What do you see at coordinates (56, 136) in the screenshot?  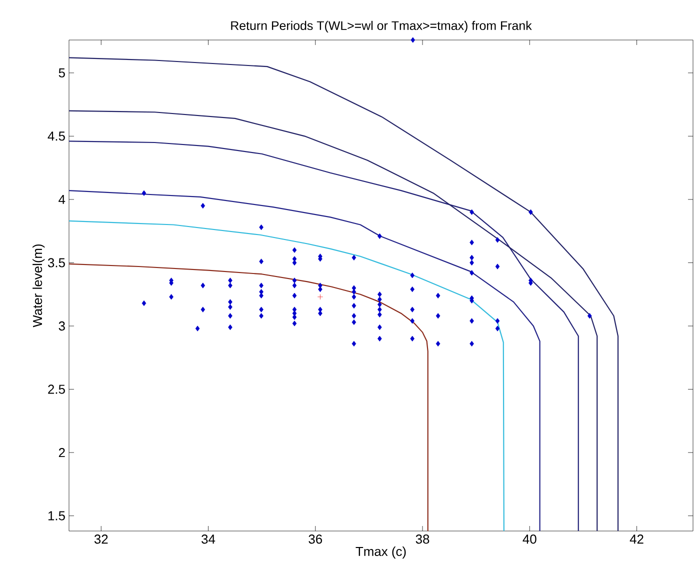 I see `y-tick-label: 4.5` at bounding box center [56, 136].